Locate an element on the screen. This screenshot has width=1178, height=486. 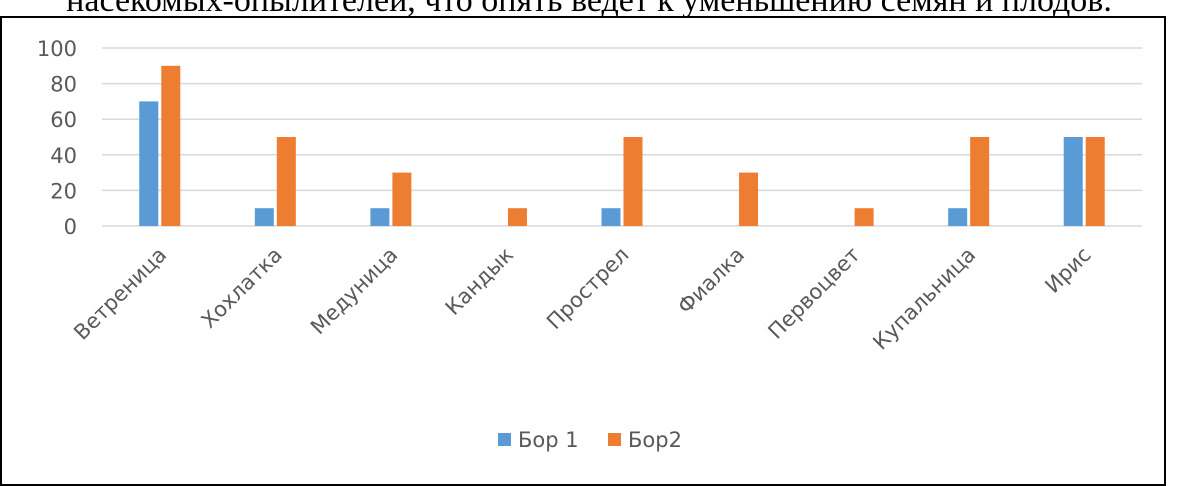
y-tick-label: 40 is located at coordinates (63, 156).